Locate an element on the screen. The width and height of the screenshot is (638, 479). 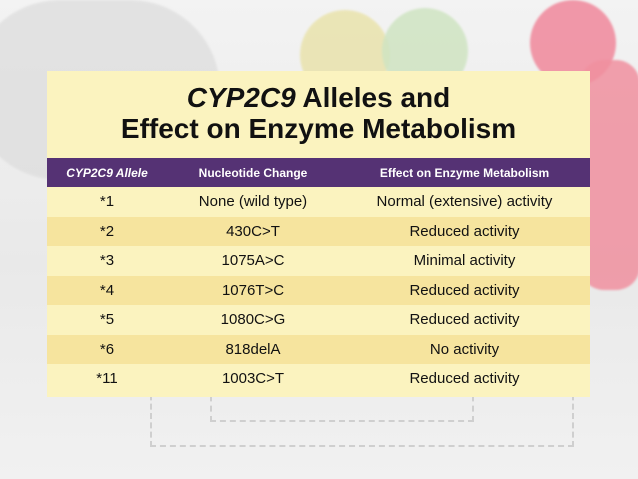
column-header-effect: Effect on Enzyme Metabolism is located at coordinates (464, 172).